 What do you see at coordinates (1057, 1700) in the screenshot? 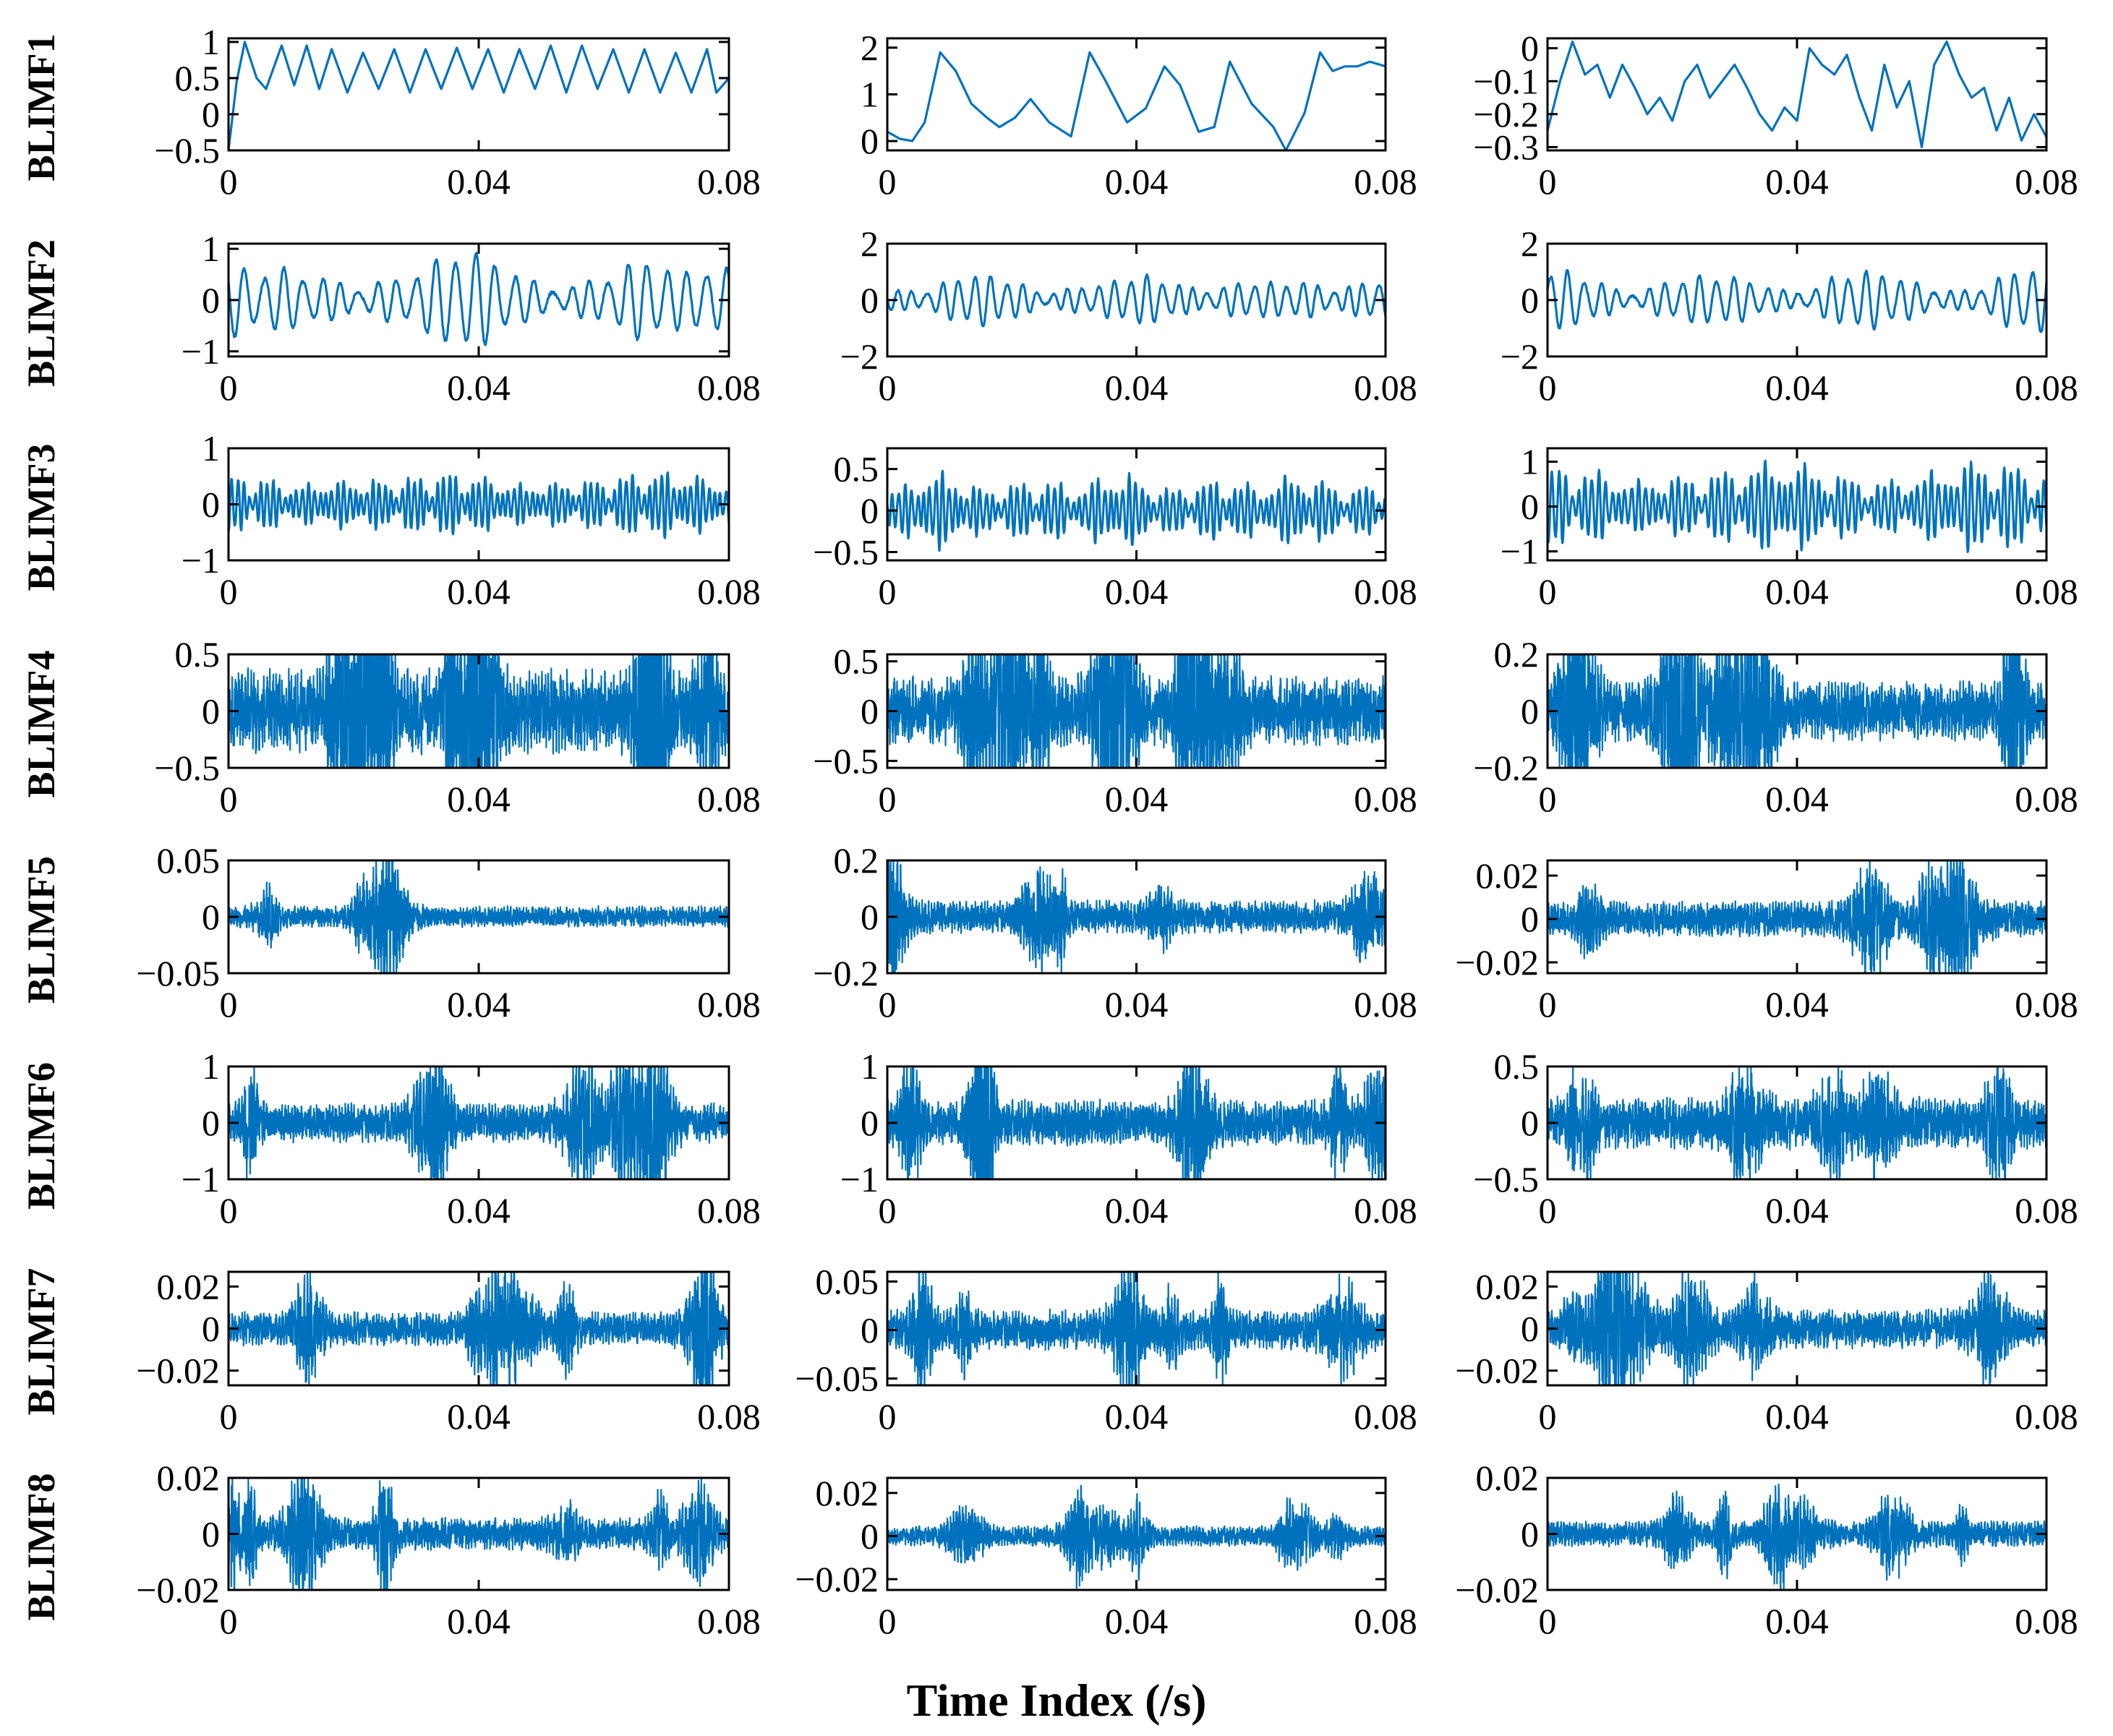
I see `x-axis-title: Time Index (/s)` at bounding box center [1057, 1700].